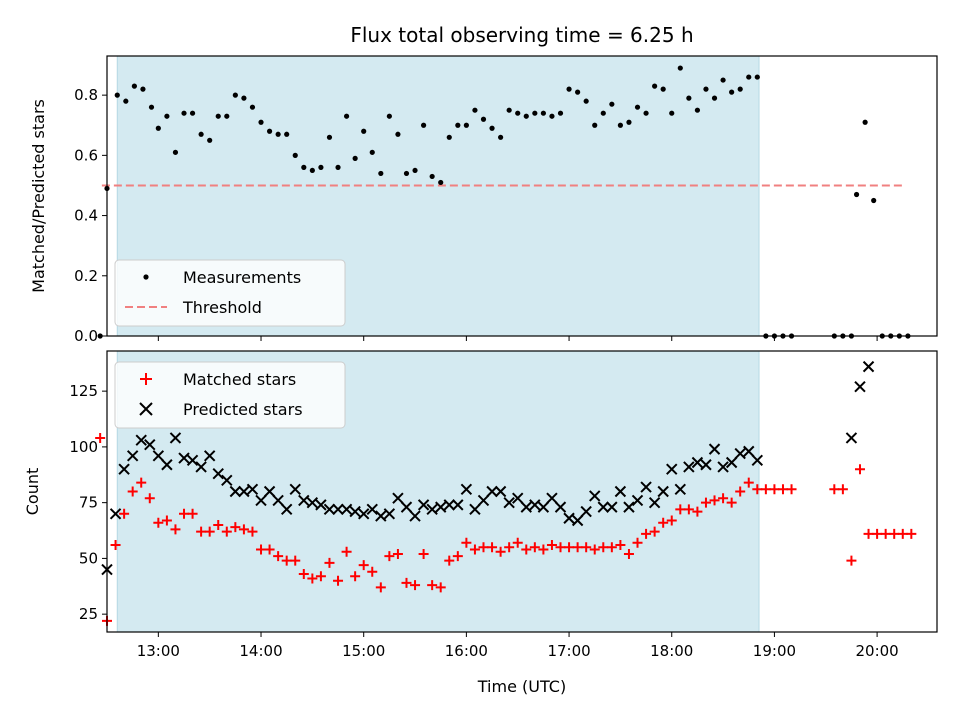 The width and height of the screenshot is (960, 720). What do you see at coordinates (158, 651) in the screenshot?
I see `x-tick-label: 13:00` at bounding box center [158, 651].